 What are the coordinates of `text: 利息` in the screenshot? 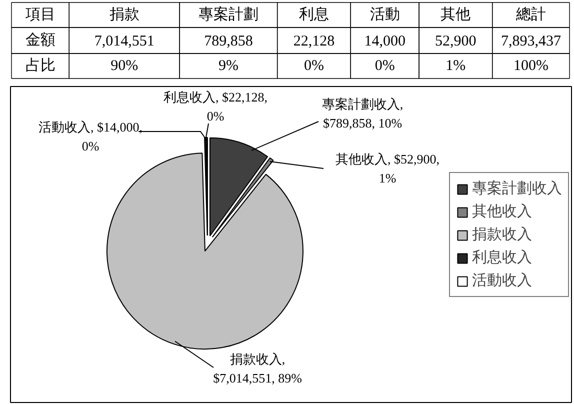 It's located at (313, 14).